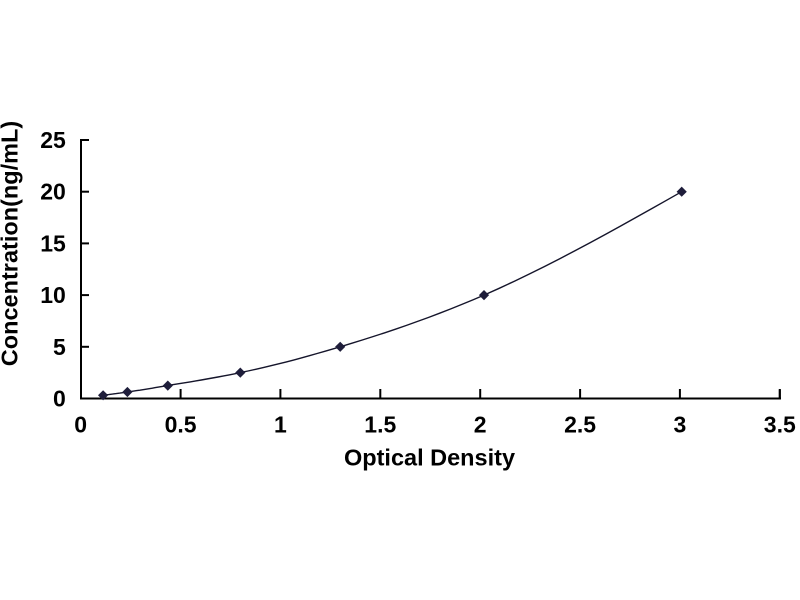  Describe the element at coordinates (181, 425) in the screenshot. I see `svg-text: 0.5` at that location.